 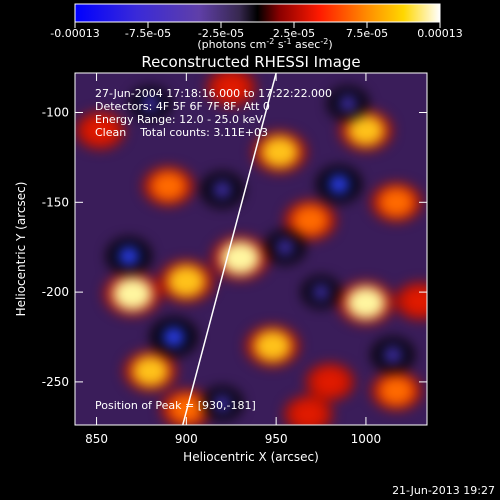 I want to click on peak-position-label: Position of Peak = [930,-181], so click(x=175, y=405).